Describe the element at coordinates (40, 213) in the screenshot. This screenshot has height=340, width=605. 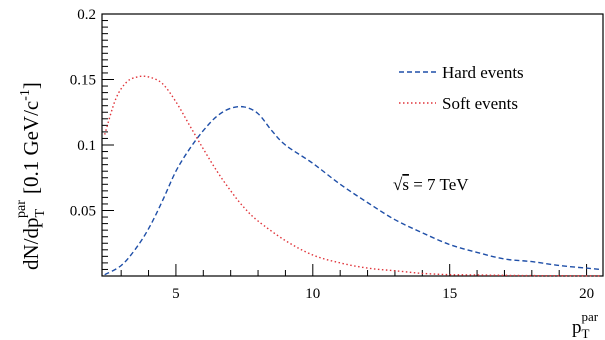
I see `y-axis-title-sub: T` at that location.